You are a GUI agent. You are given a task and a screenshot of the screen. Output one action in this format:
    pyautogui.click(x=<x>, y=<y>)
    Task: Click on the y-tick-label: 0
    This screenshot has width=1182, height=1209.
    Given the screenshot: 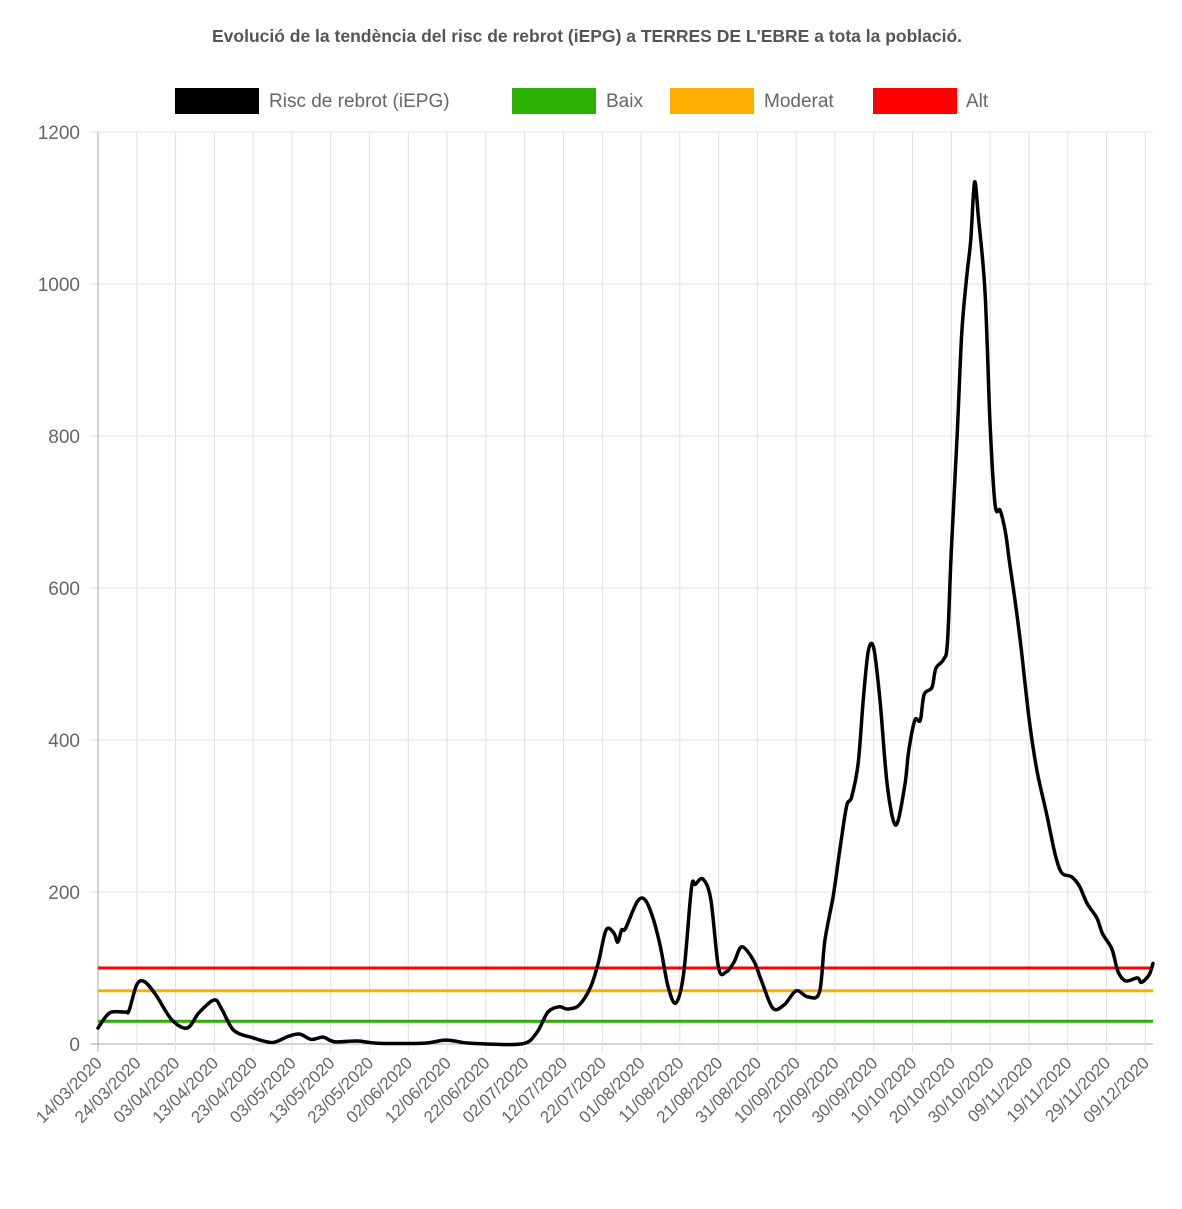 What is the action you would take?
    pyautogui.click(x=74, y=1045)
    